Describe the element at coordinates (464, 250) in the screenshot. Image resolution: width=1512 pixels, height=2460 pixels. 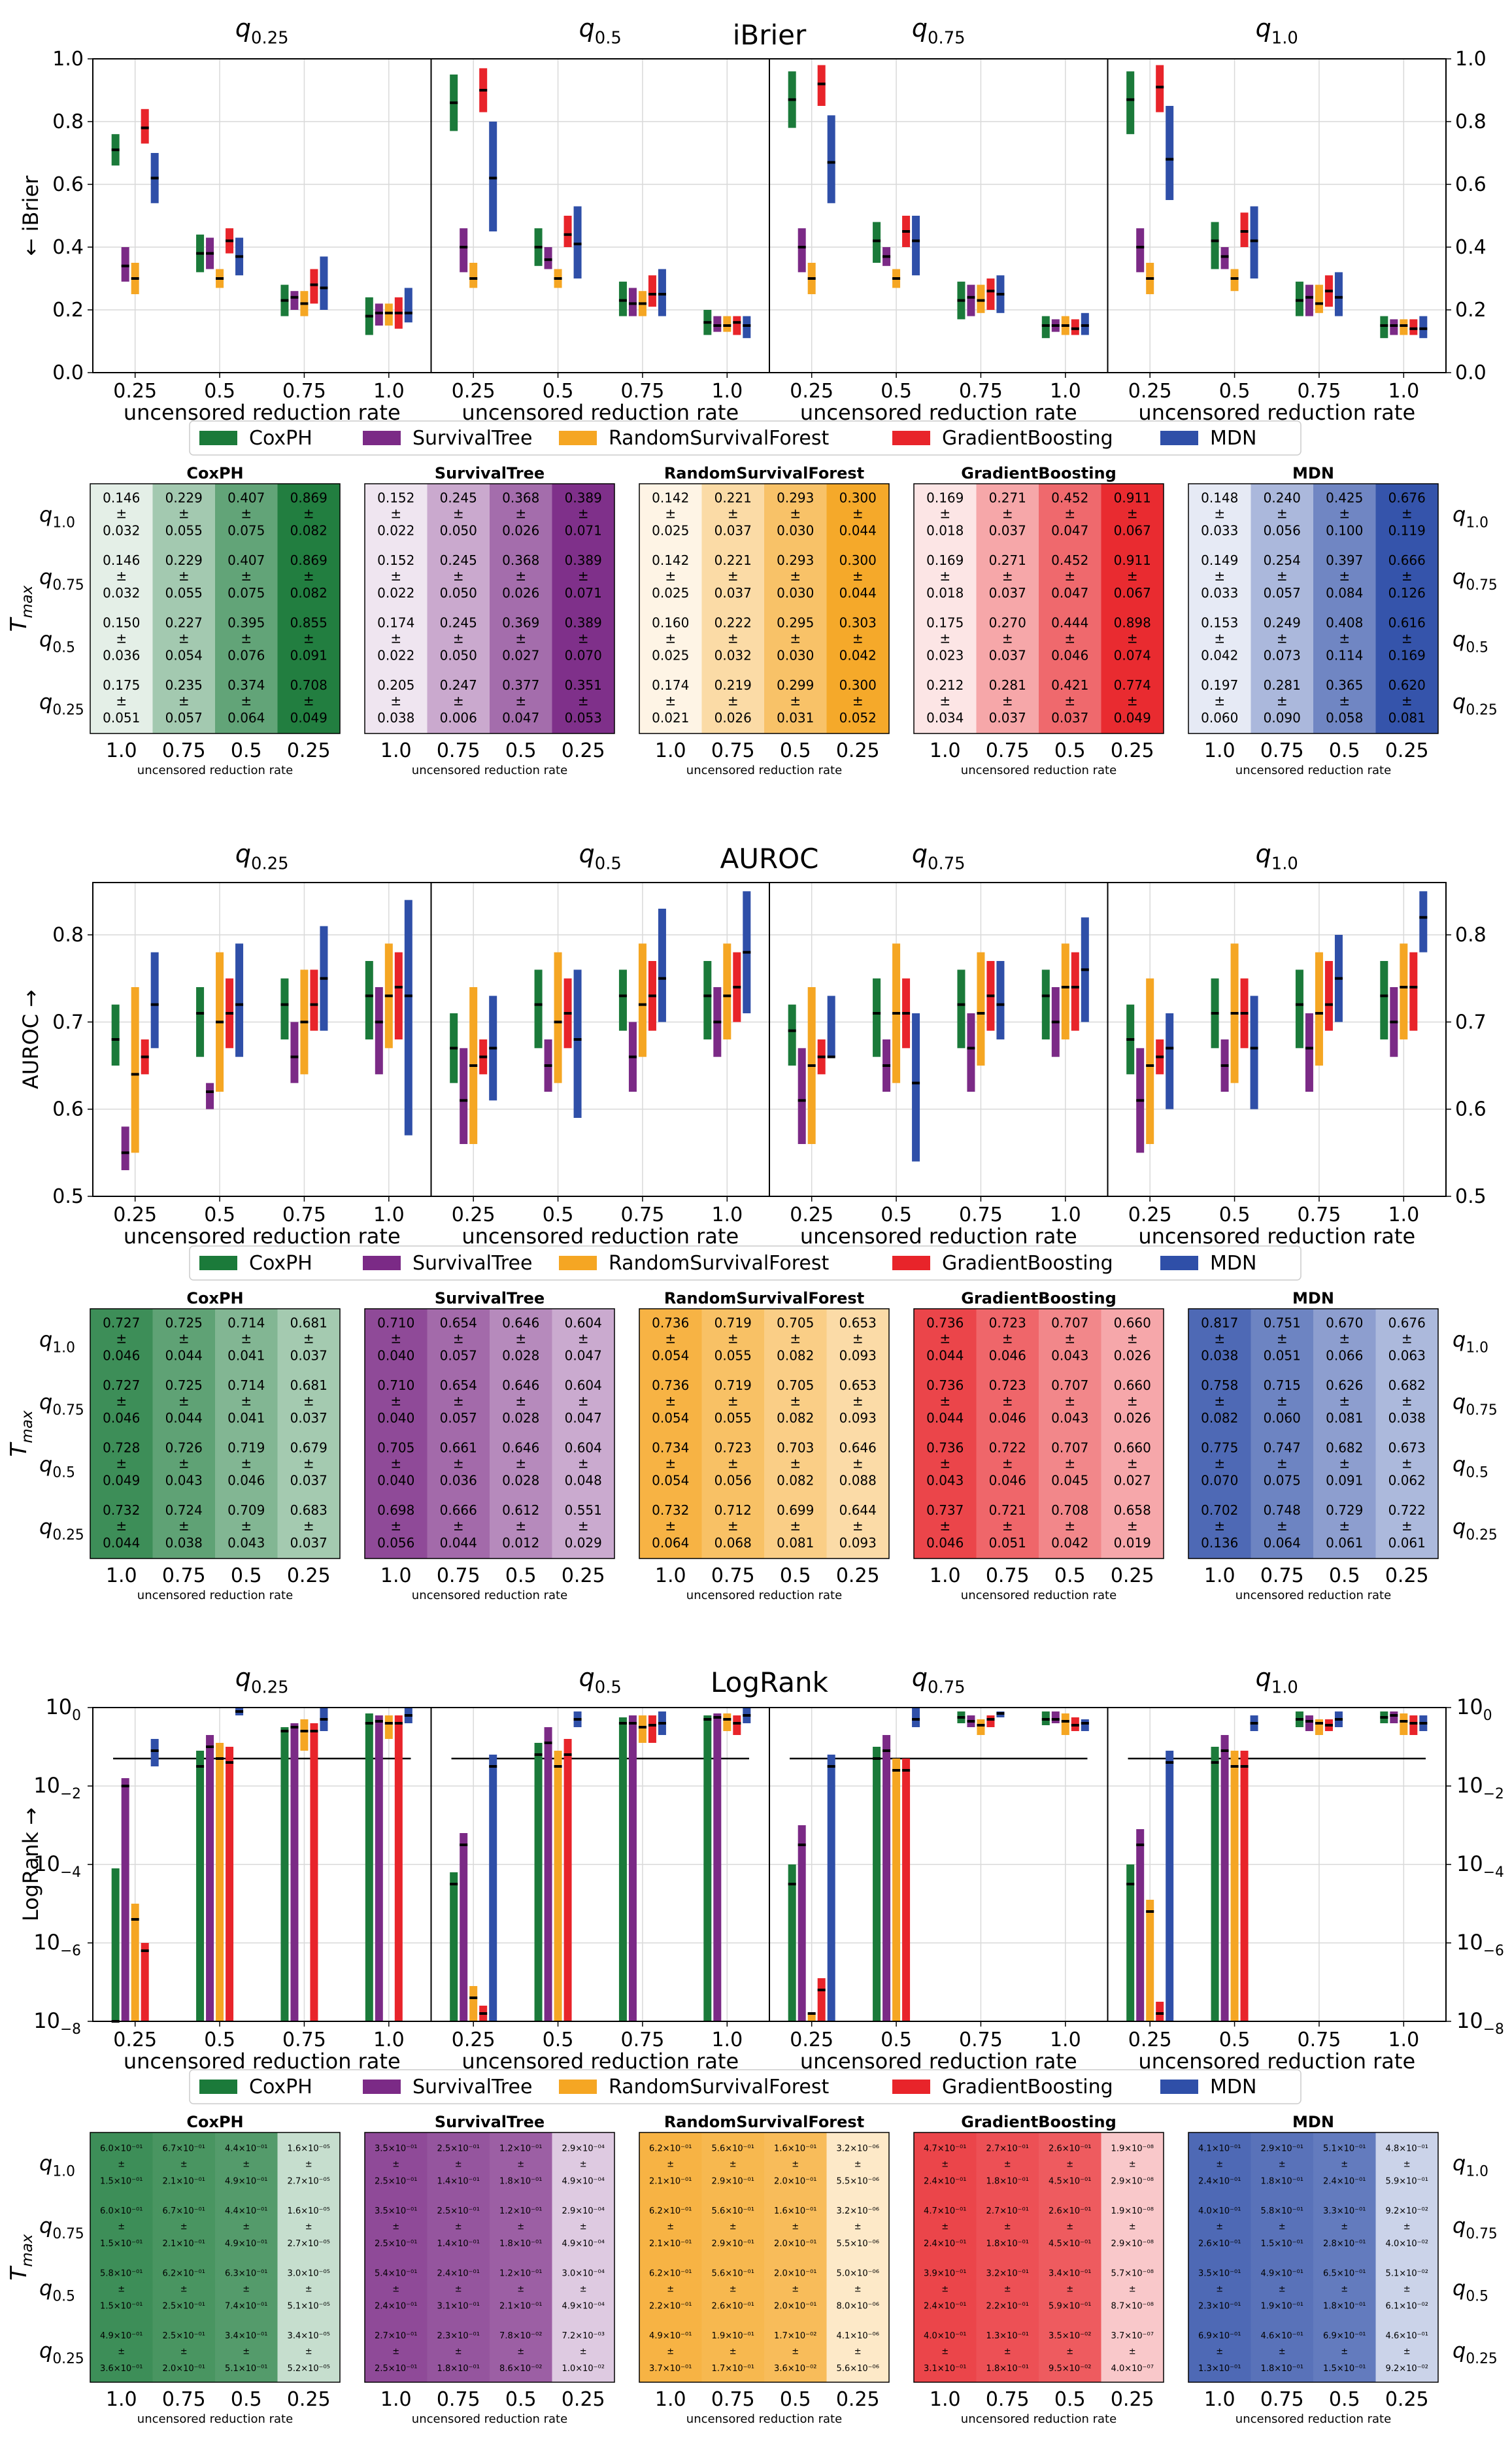
I see `bar-SurvivalTree-0.25` at that location.